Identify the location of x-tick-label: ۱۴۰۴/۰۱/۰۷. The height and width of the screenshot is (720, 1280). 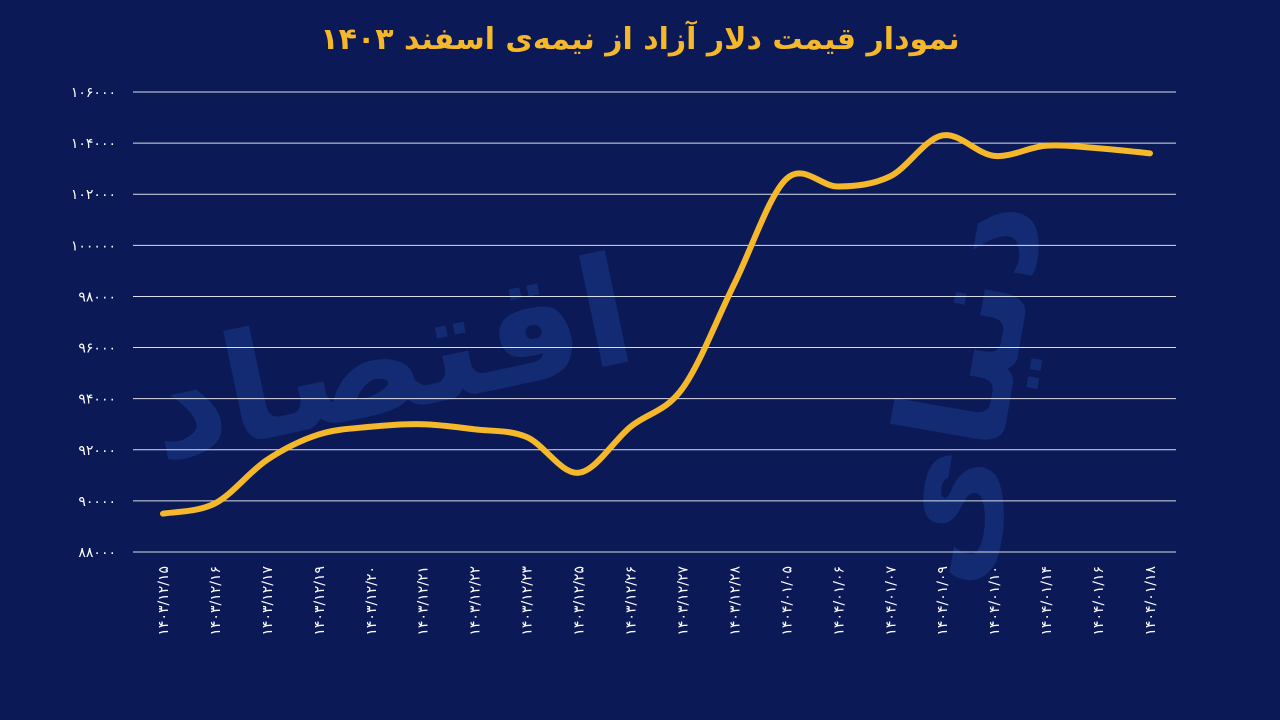
(891, 601).